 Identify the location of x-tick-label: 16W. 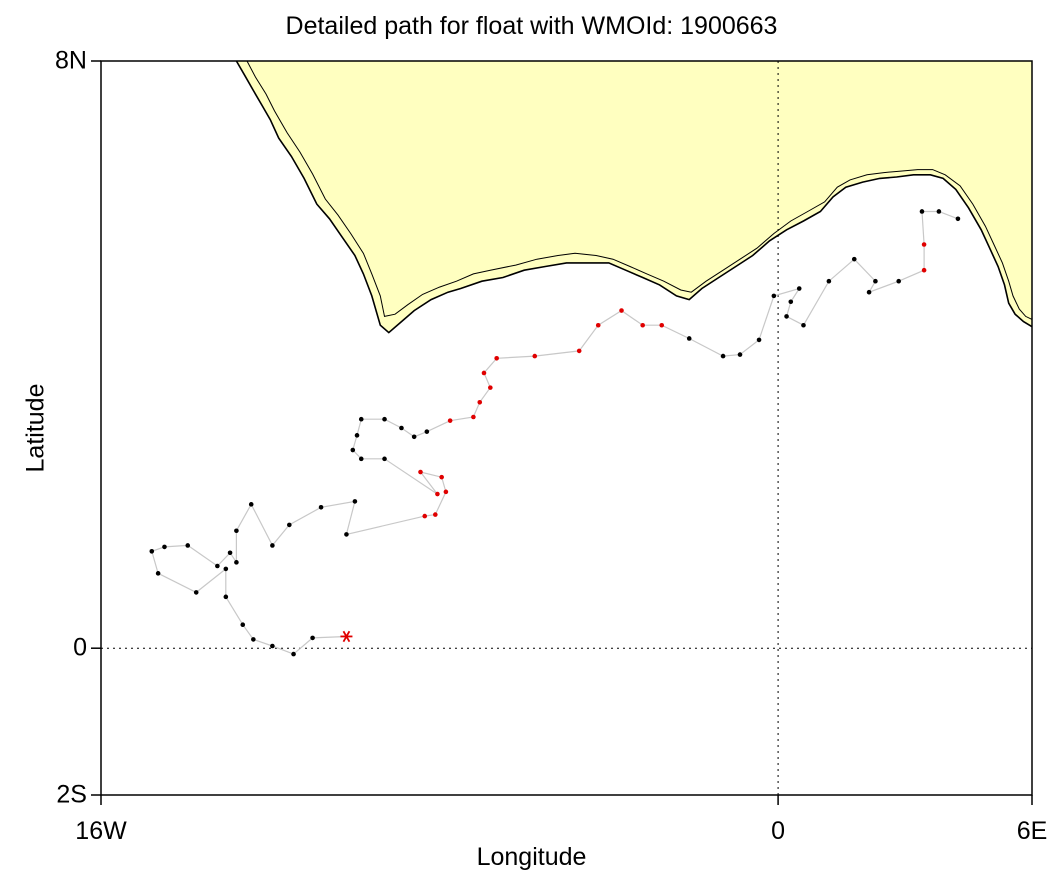
(101, 831).